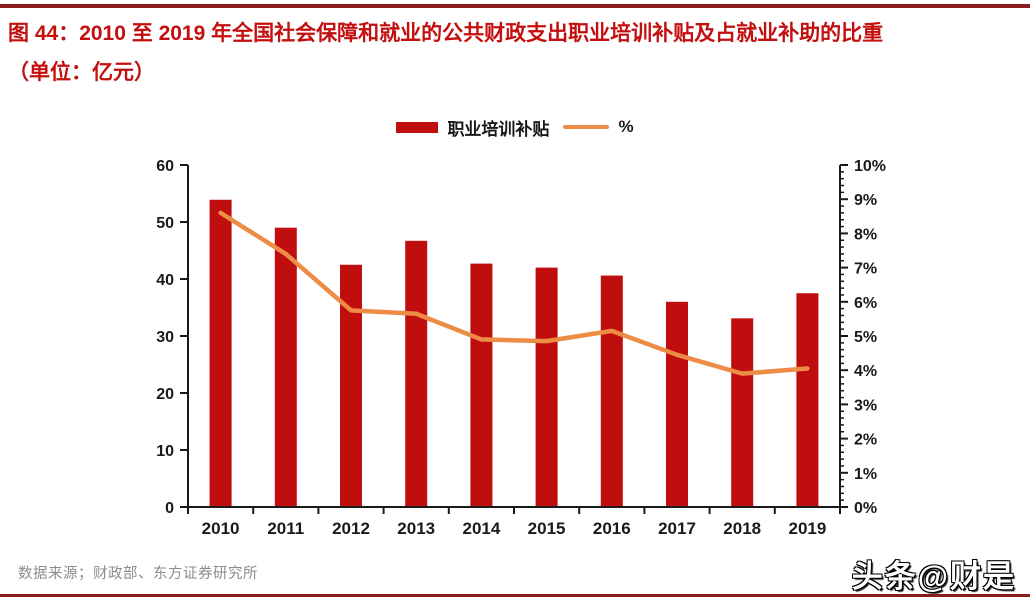 The height and width of the screenshot is (601, 1030). What do you see at coordinates (165, 223) in the screenshot?
I see `left-tick-label: 50` at bounding box center [165, 223].